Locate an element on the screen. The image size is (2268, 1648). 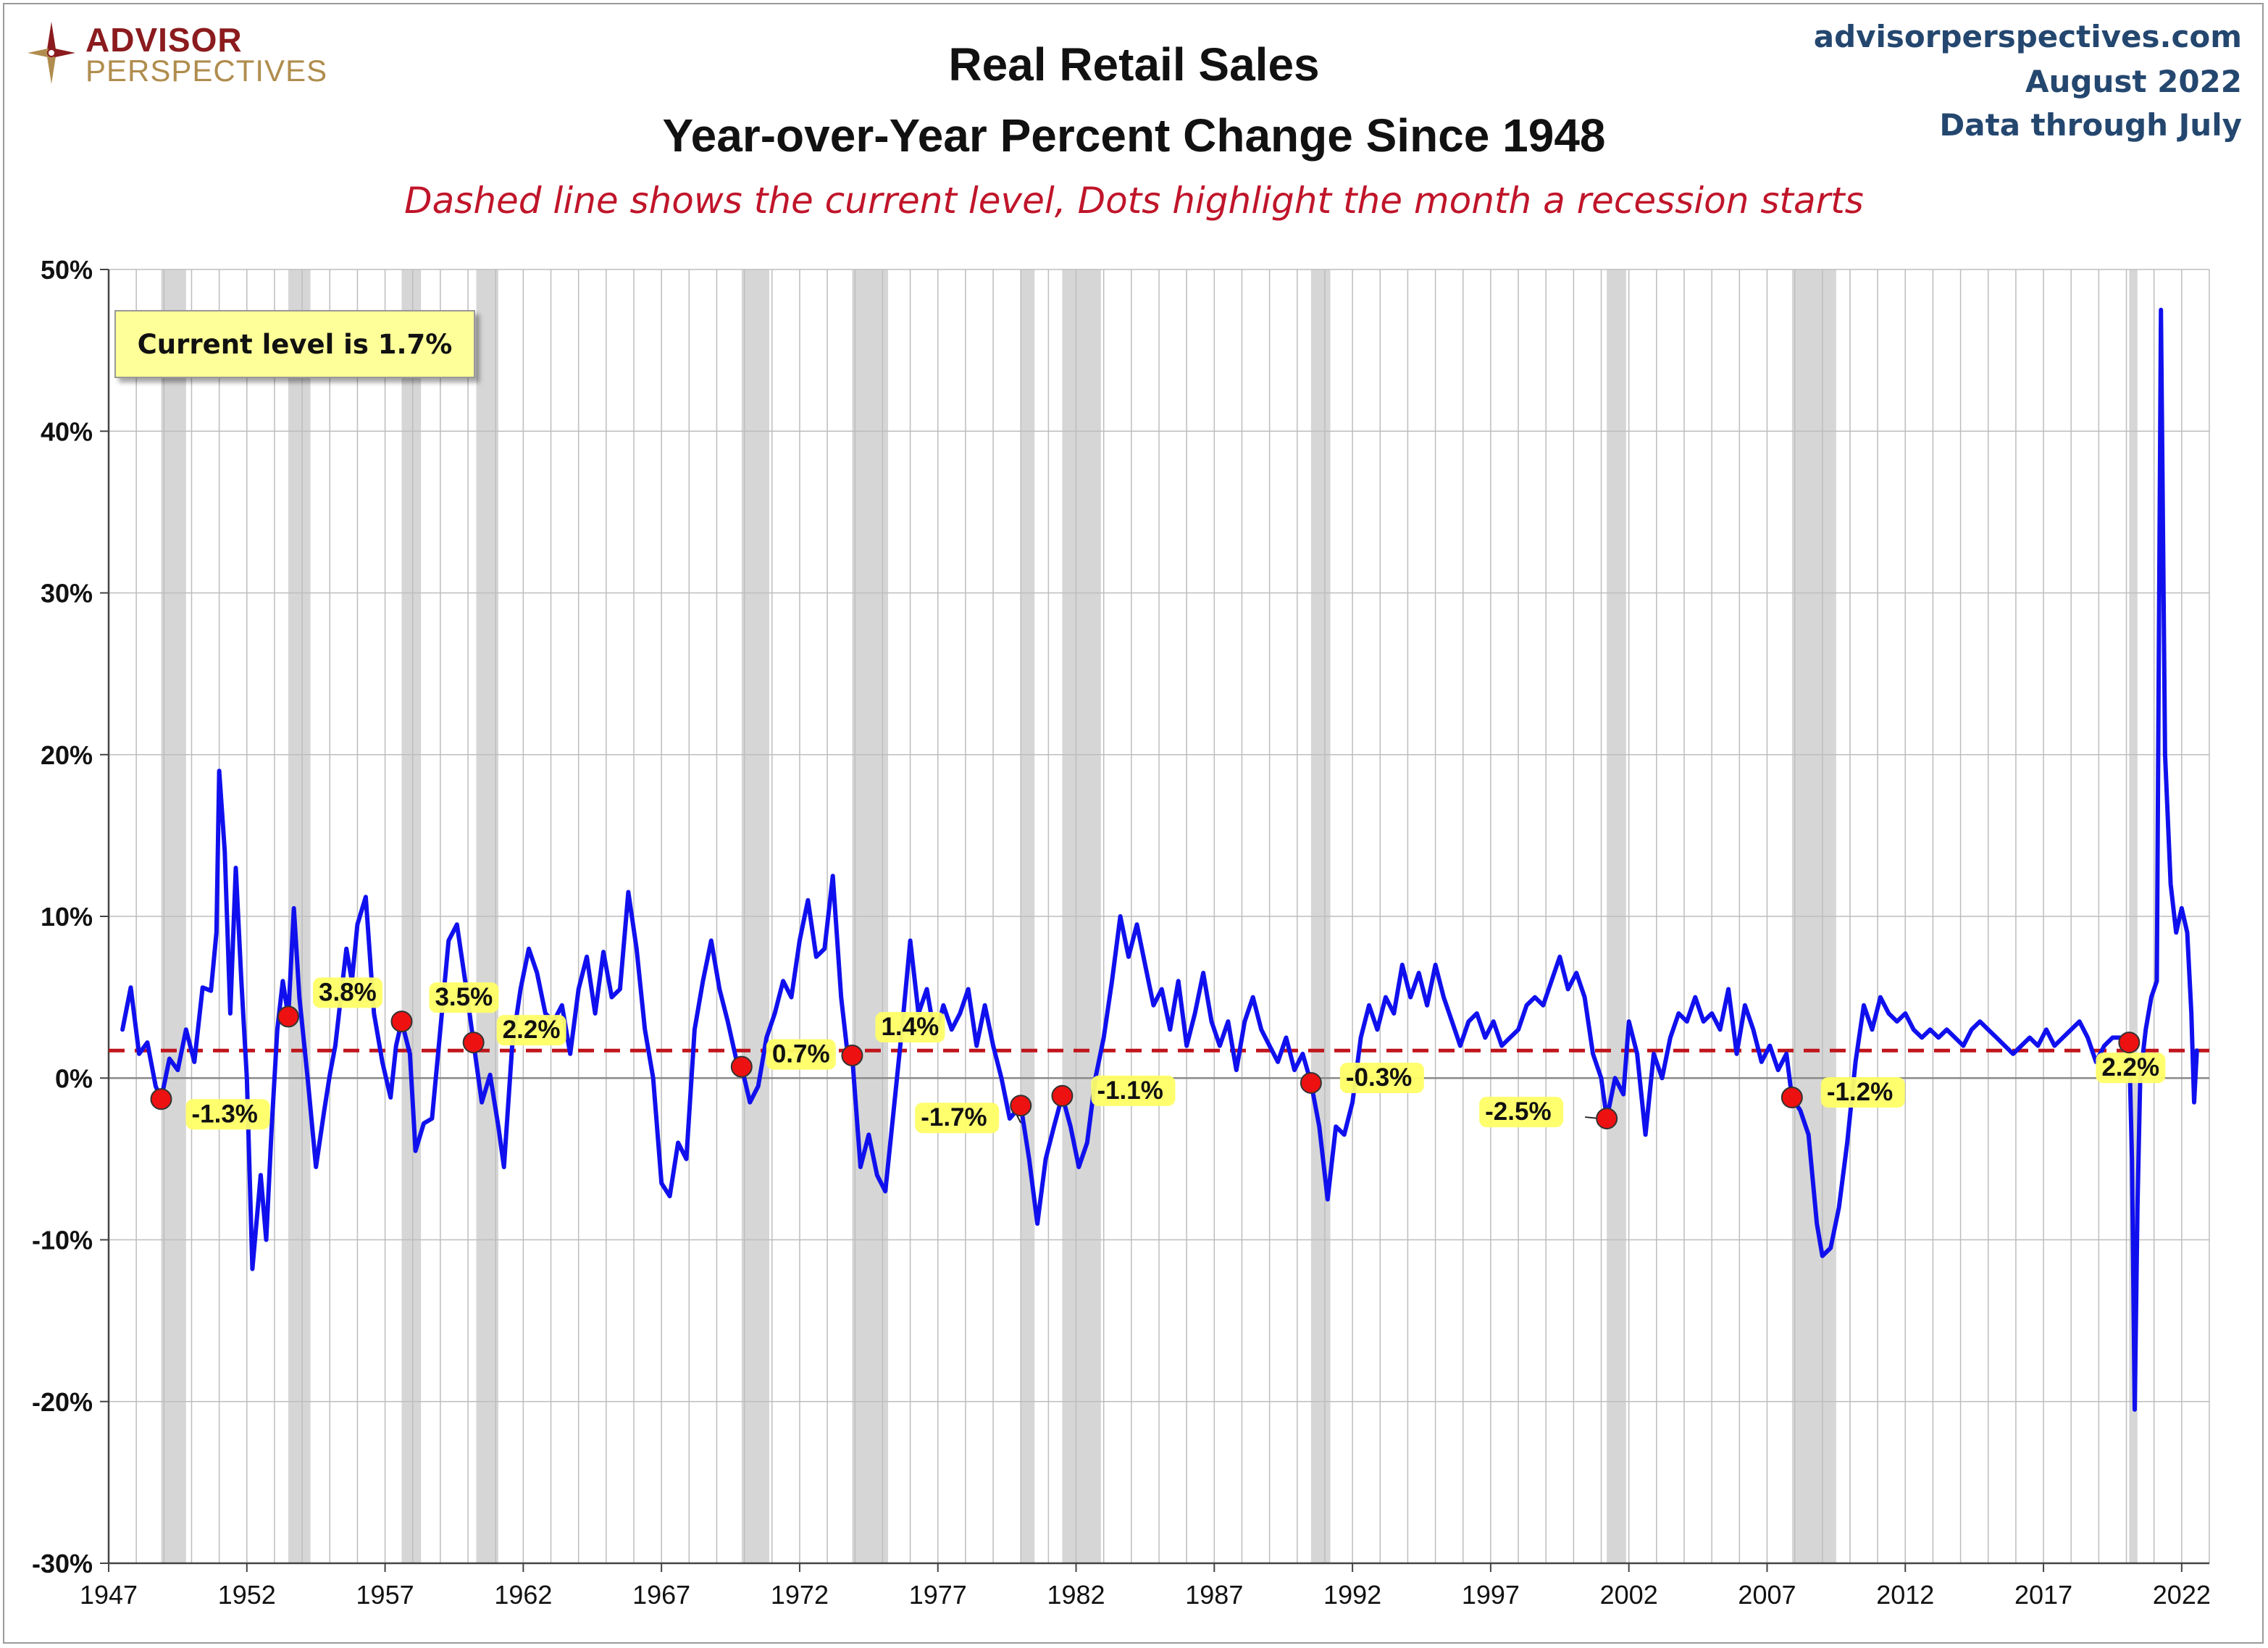
x-tick-label: 1987 is located at coordinates (1214, 1595).